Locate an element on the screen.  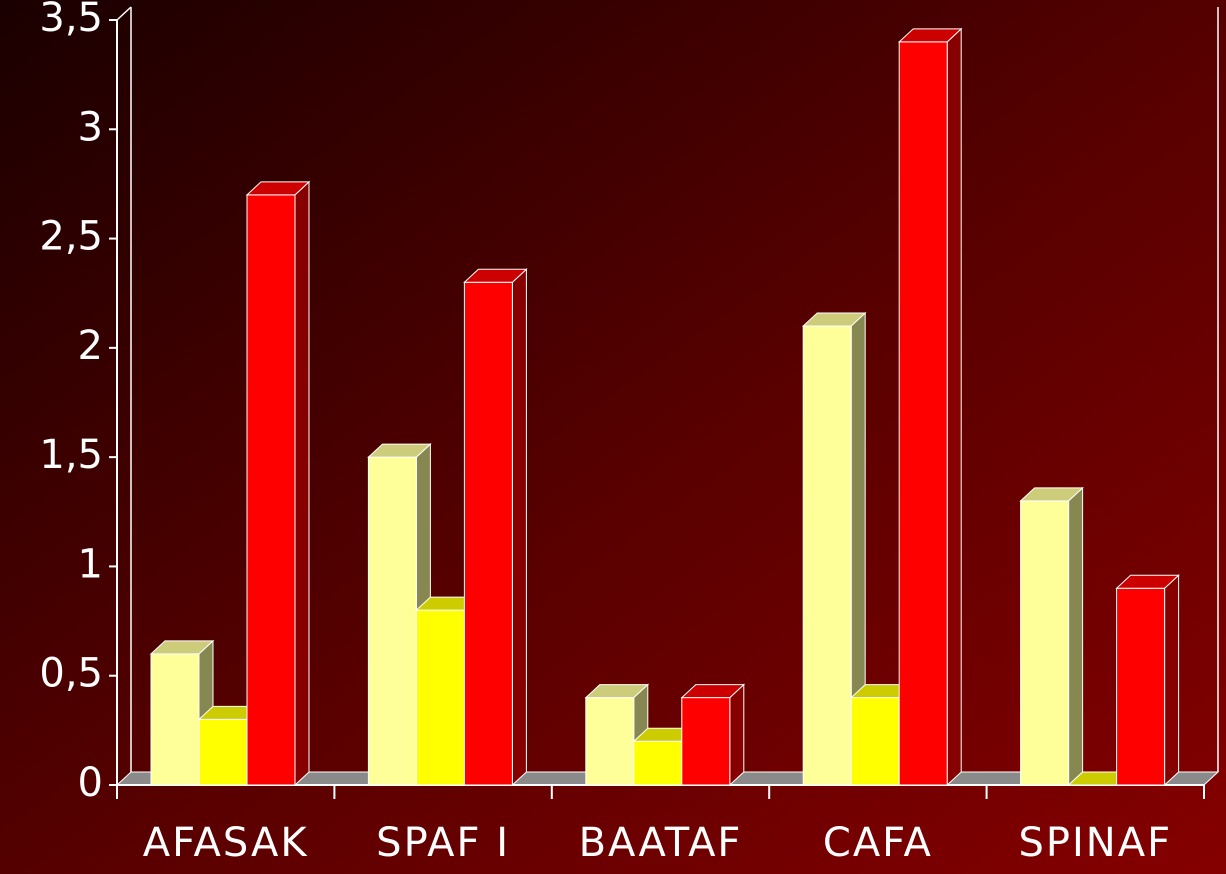
x-tick-label: AFASAK is located at coordinates (226, 843).